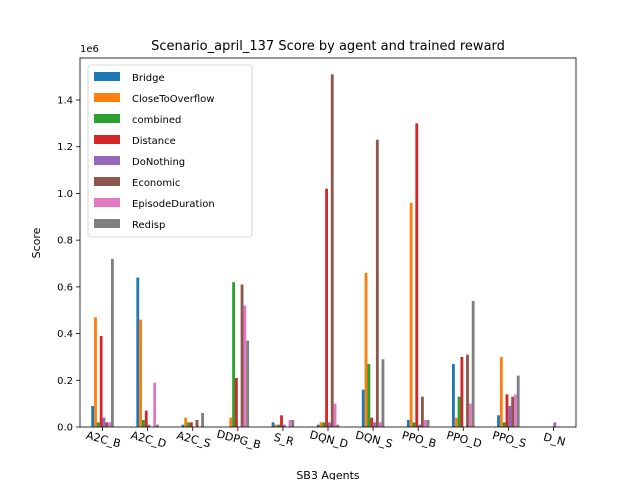 Image resolution: width=640 pixels, height=480 pixels. Describe the element at coordinates (368, 395) in the screenshot. I see `bar-combined-DQN_S` at that location.